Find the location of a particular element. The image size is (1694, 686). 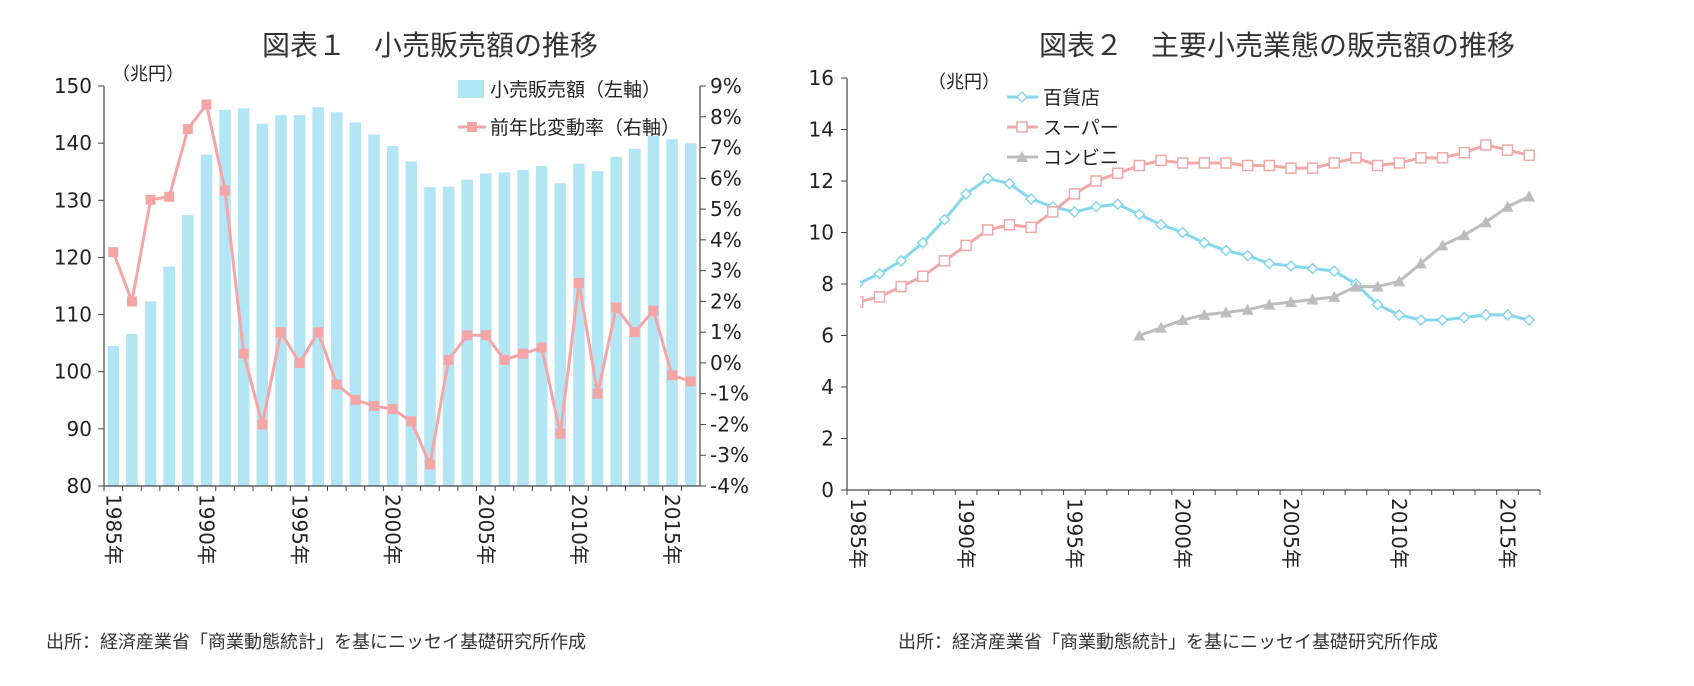

y-right-tick-label: 8% is located at coordinates (726, 117).